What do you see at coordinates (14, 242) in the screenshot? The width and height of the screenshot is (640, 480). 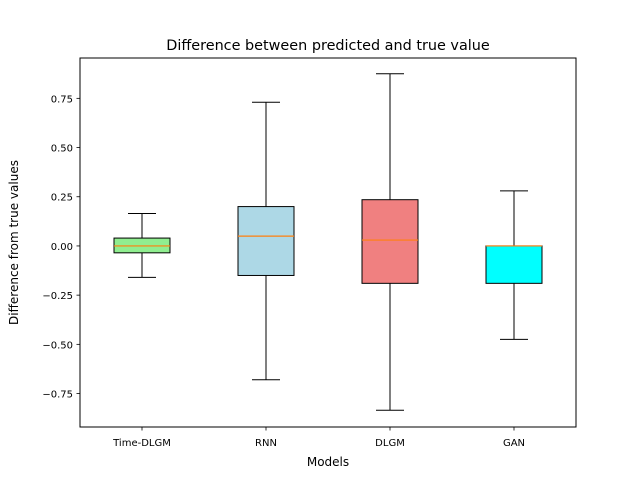 I see `y-axis-label: Difference from true values` at bounding box center [14, 242].